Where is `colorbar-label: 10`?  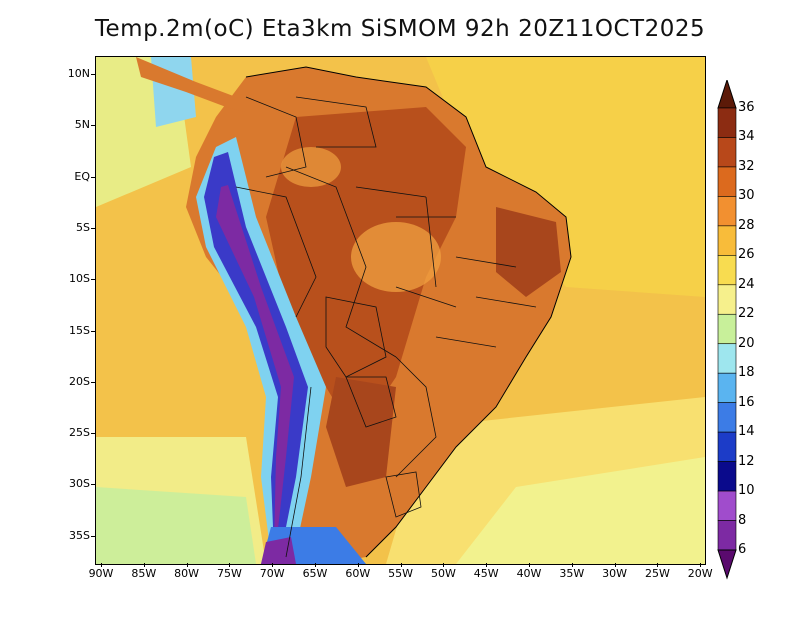 colorbar-label: 10 is located at coordinates (746, 491).